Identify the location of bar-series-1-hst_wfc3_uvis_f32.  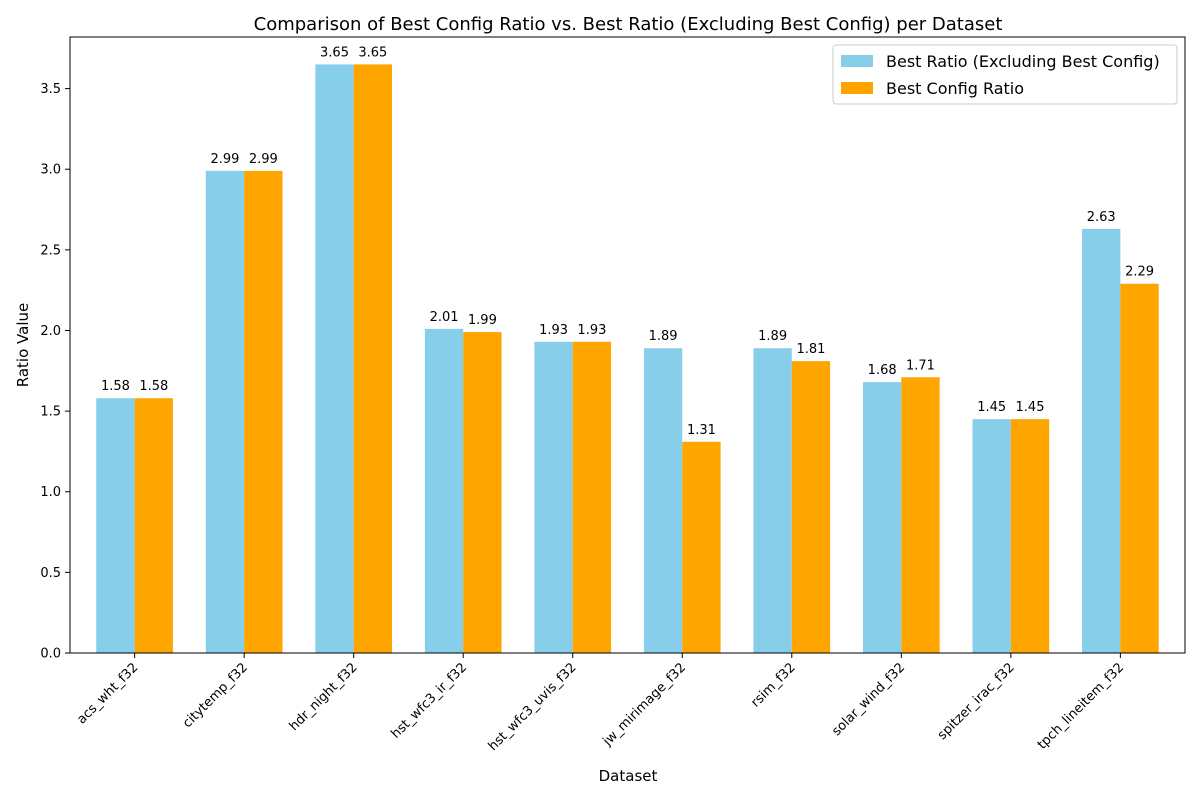
(553, 497).